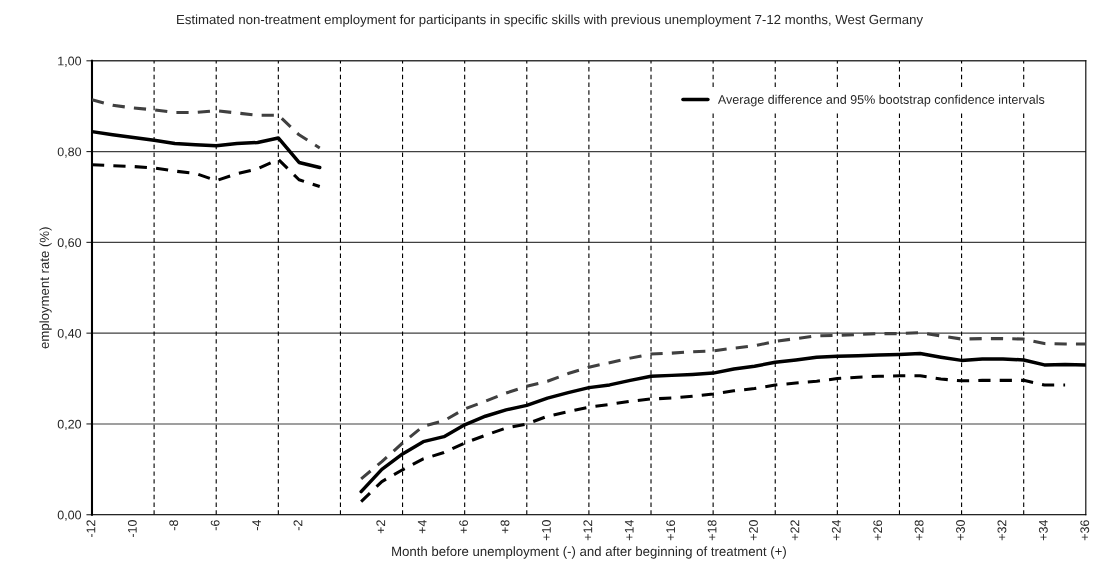 The width and height of the screenshot is (1099, 579). I want to click on x-tick-label: +16, so click(671, 530).